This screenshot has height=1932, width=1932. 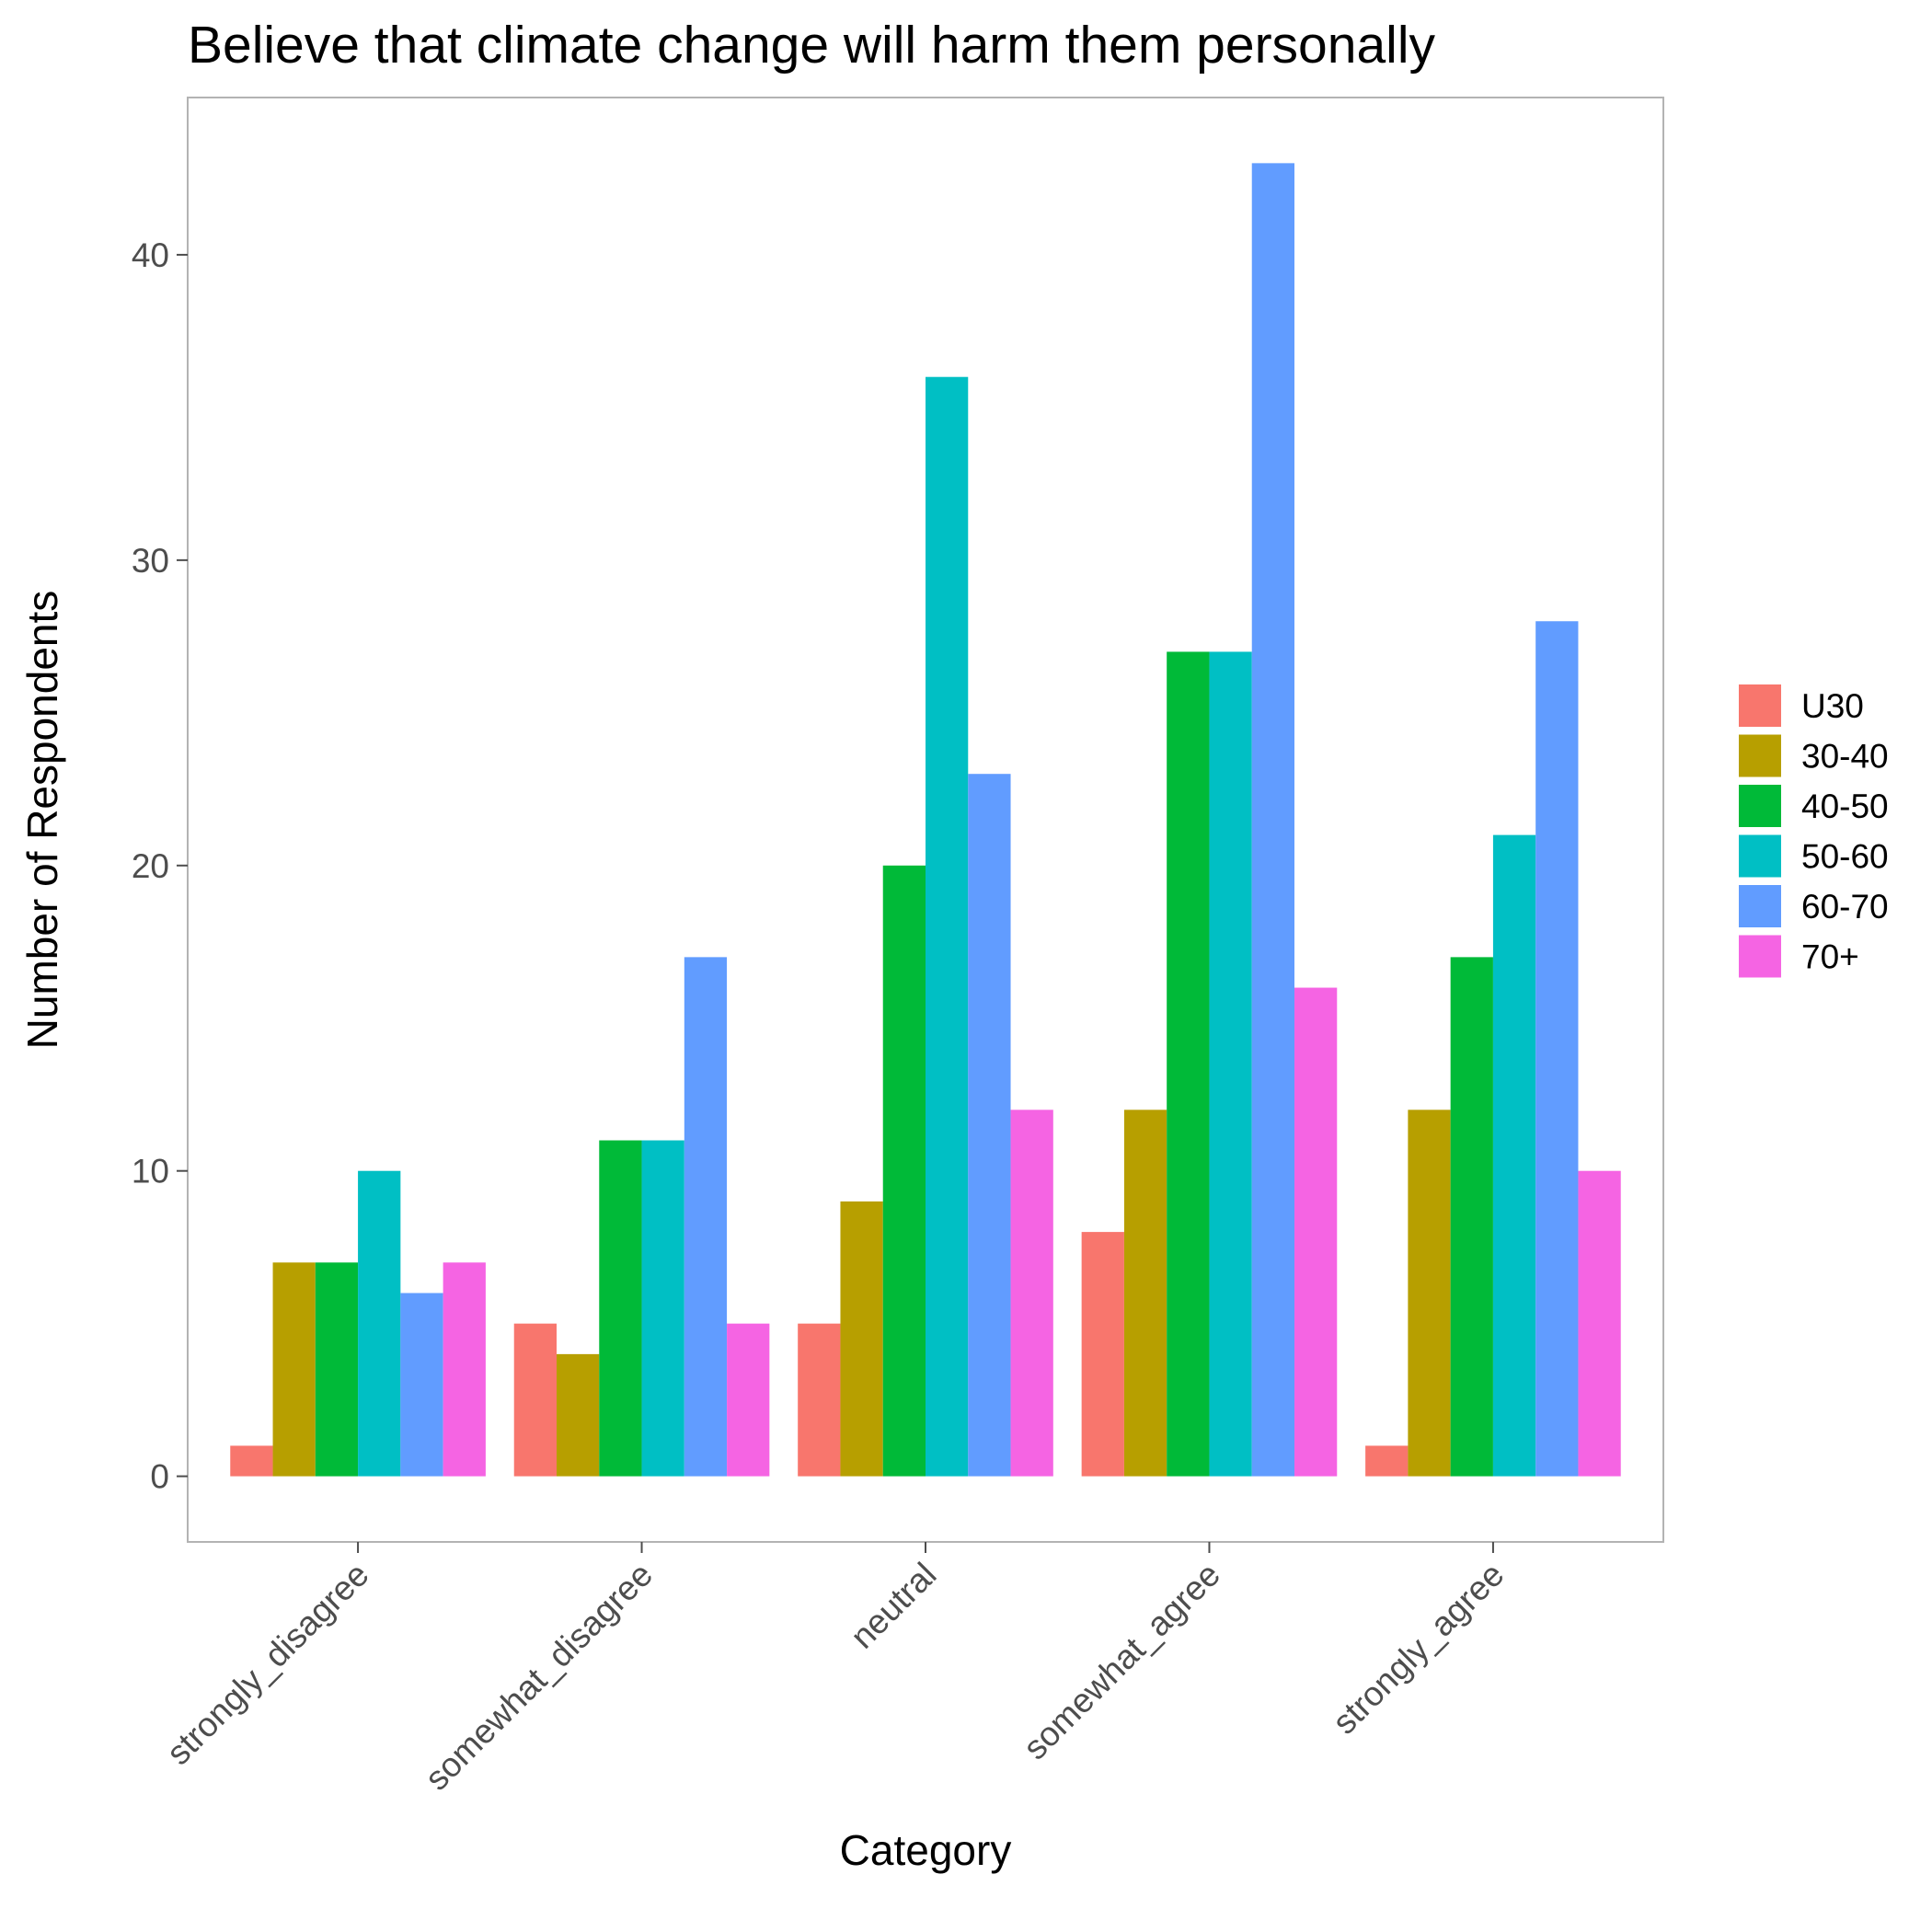 I want to click on x-tick-label-somewhat_disagree: somewhat_disagree, so click(x=539, y=1677).